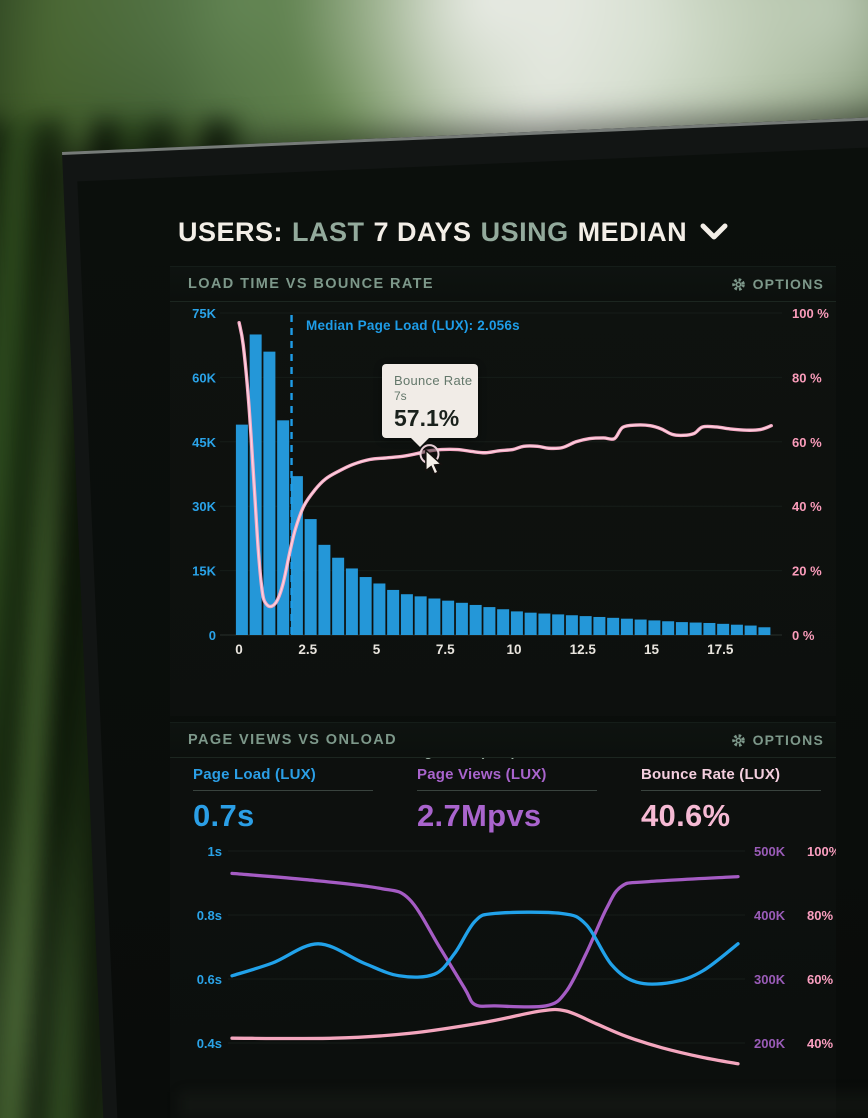  I want to click on svg-text: 40%, so click(820, 1043).